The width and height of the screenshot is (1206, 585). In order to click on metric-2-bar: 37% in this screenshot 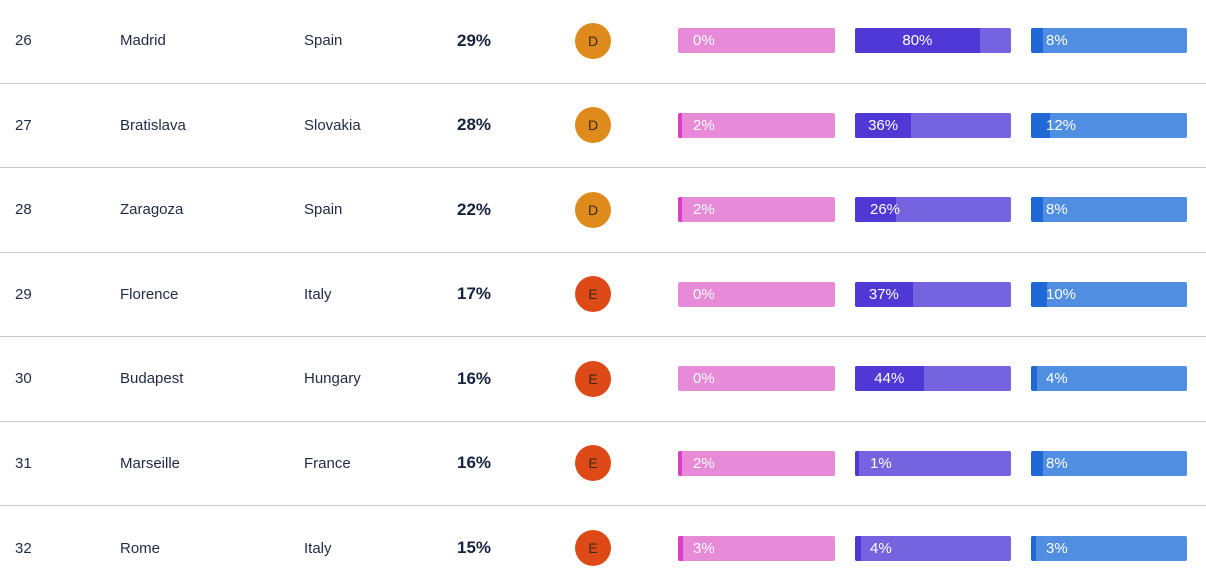, I will do `click(933, 294)`.